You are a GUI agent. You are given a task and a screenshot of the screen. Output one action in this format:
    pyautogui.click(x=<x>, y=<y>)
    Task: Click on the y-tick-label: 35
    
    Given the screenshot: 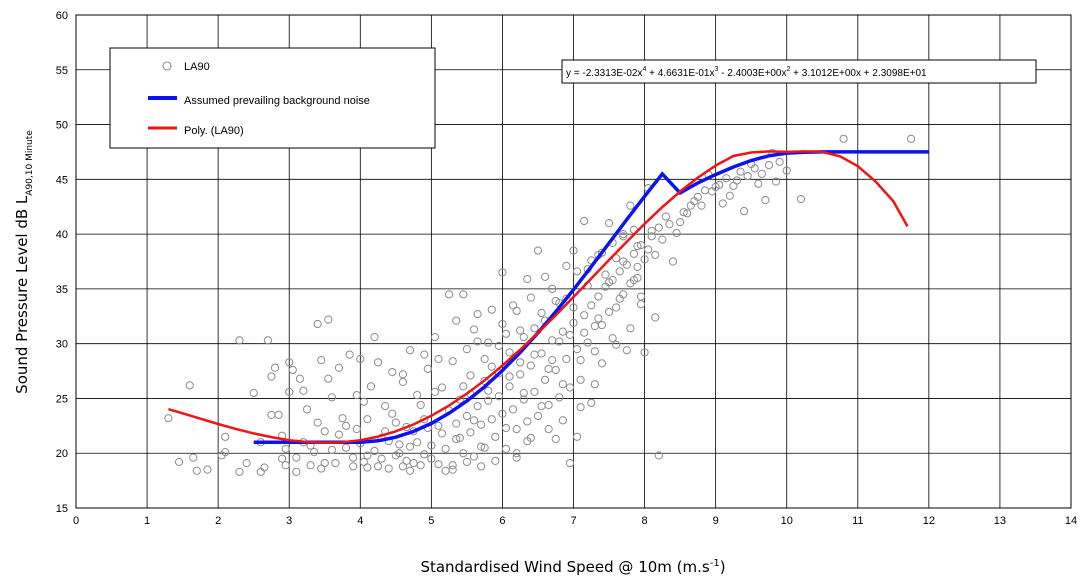 What is the action you would take?
    pyautogui.click(x=62, y=290)
    